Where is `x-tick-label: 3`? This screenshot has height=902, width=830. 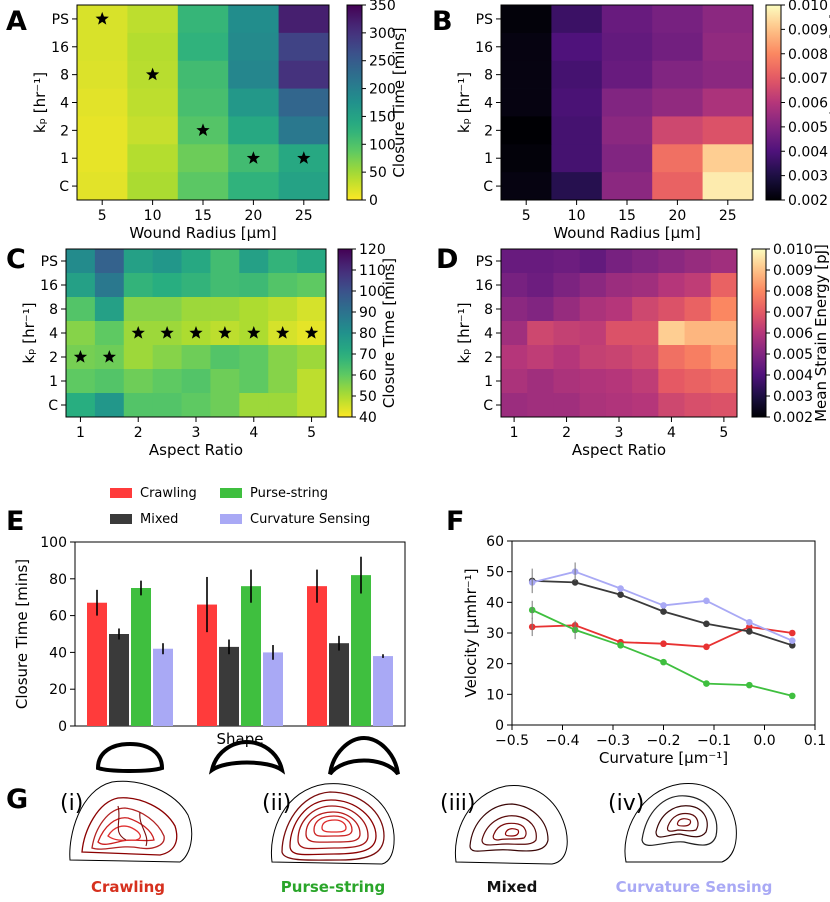 x-tick-label: 3 is located at coordinates (196, 433).